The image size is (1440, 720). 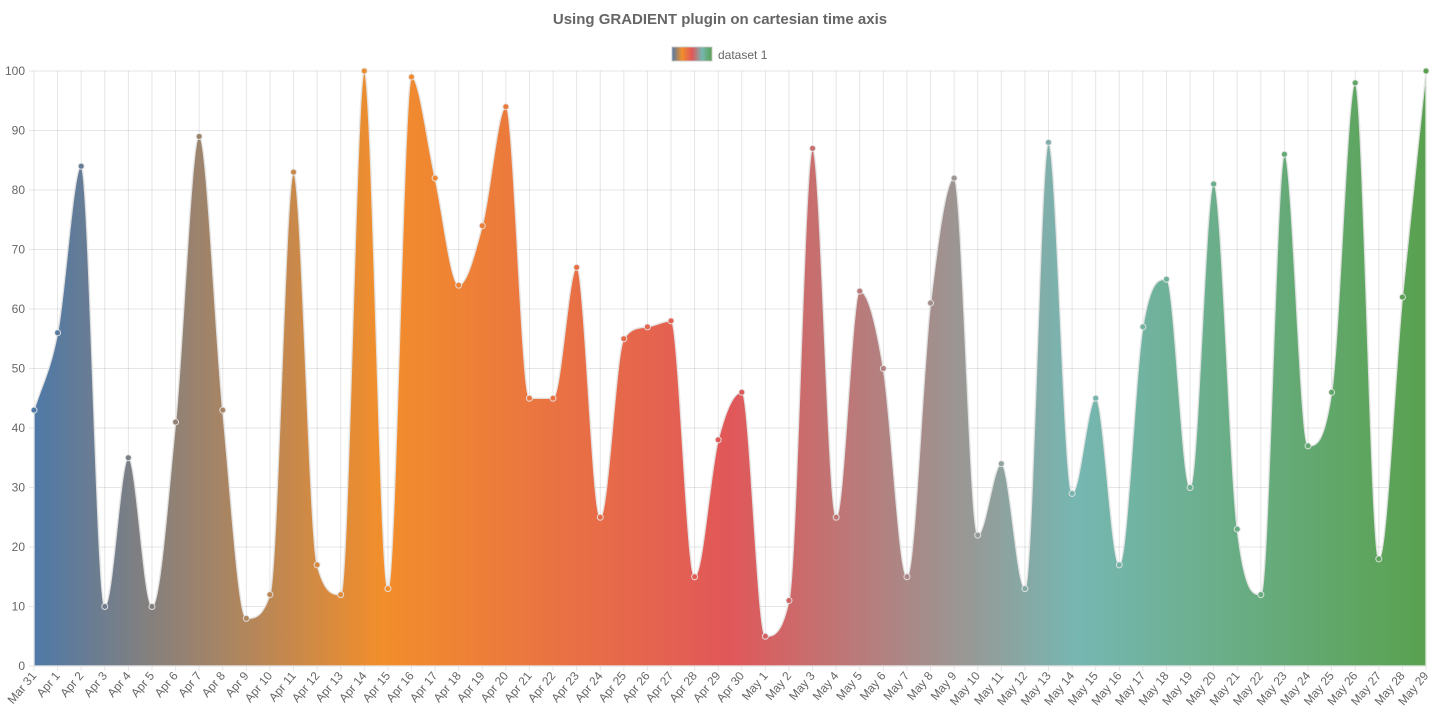 I want to click on y-axis: 0 10 20 30 40 50 60 70 80 90 100, so click(x=15, y=368).